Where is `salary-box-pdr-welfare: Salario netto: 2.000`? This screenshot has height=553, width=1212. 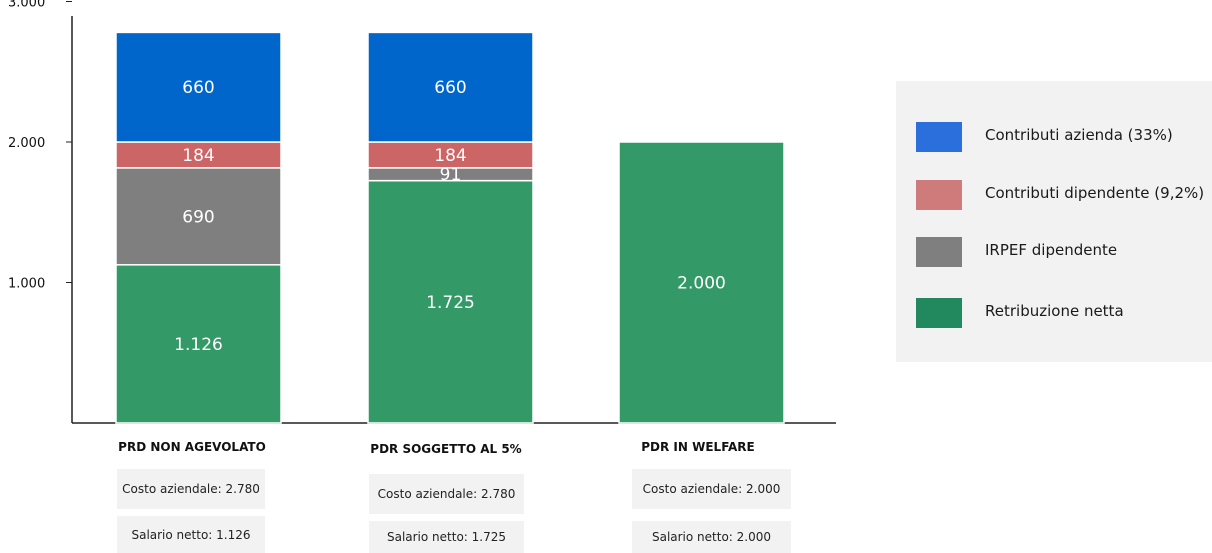
salary-box-pdr-welfare: Salario netto: 2.000 is located at coordinates (711, 537).